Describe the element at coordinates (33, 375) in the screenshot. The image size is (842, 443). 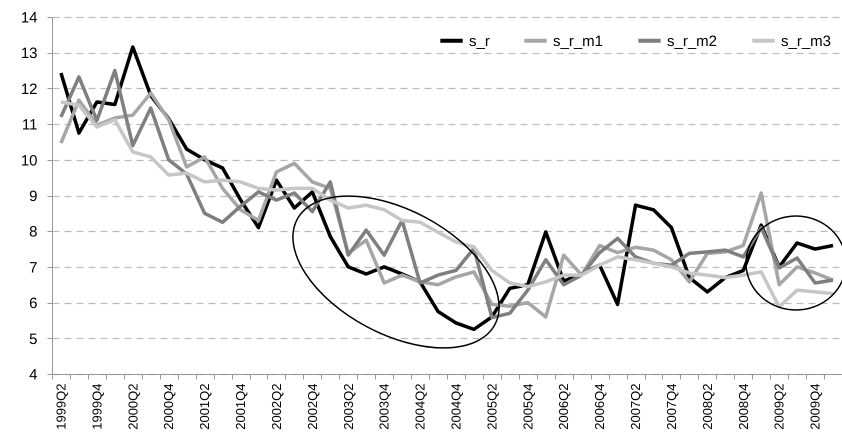
I see `y-tick-label: 4` at that location.